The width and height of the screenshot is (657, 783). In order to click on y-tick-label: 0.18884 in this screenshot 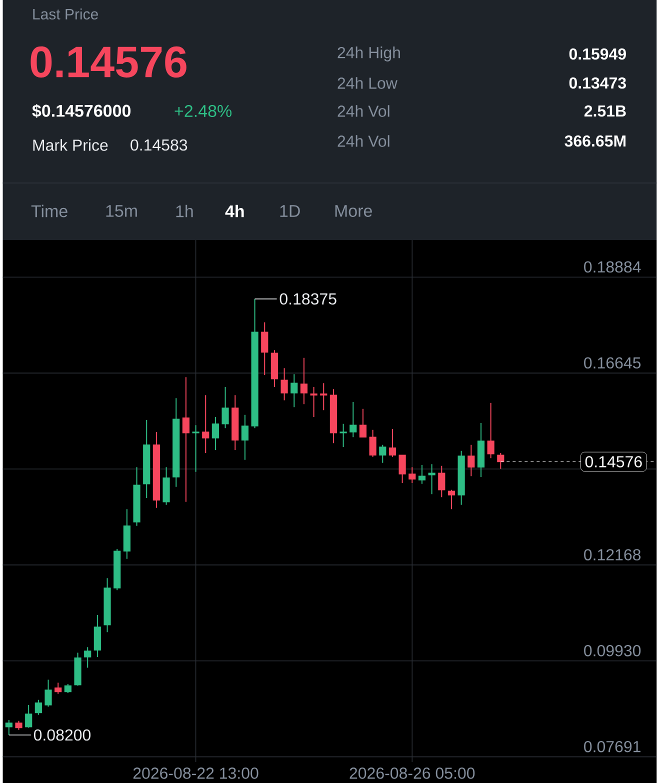, I will do `click(612, 267)`.